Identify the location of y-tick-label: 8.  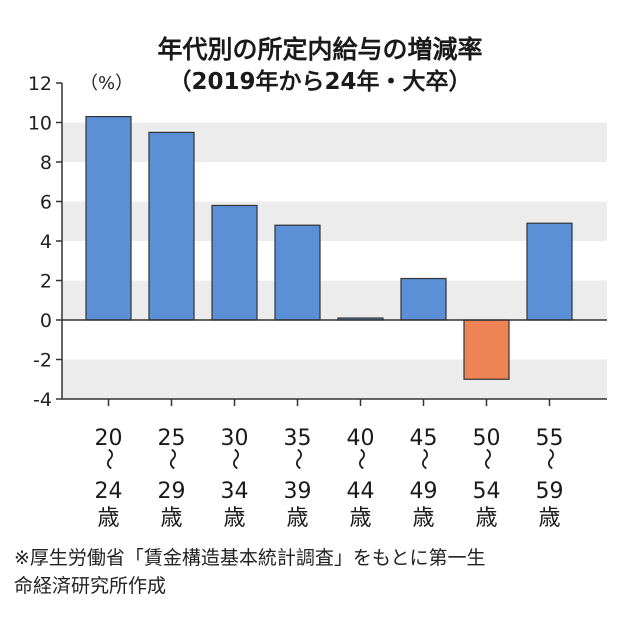
(46, 163).